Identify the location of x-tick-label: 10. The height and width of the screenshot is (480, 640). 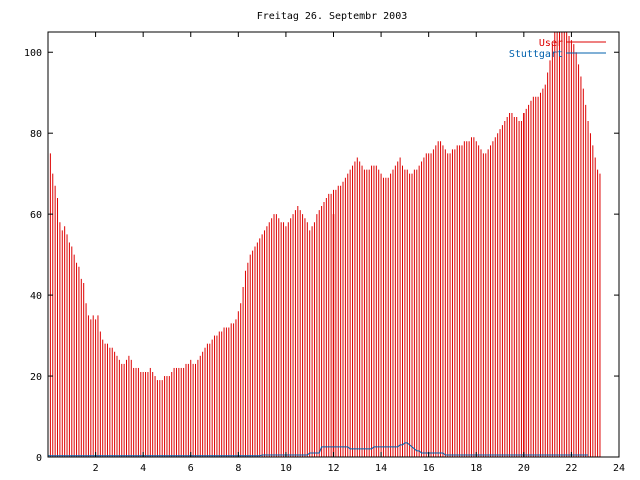
(286, 468).